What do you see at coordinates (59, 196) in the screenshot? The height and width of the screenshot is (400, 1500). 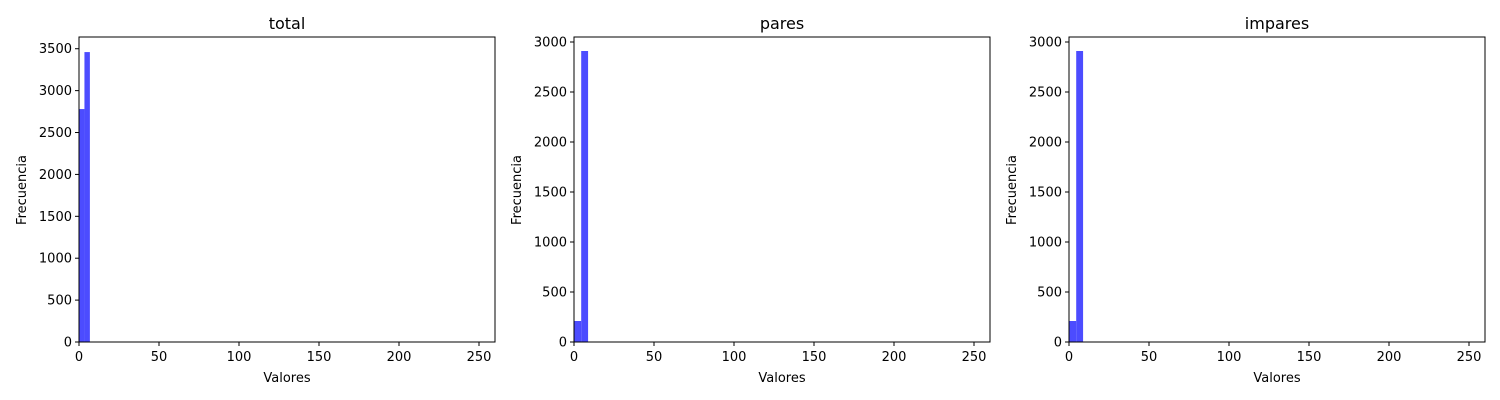 I see `y-ticks-group: 0 500 1000 1500 2000 2500 3000 3500` at bounding box center [59, 196].